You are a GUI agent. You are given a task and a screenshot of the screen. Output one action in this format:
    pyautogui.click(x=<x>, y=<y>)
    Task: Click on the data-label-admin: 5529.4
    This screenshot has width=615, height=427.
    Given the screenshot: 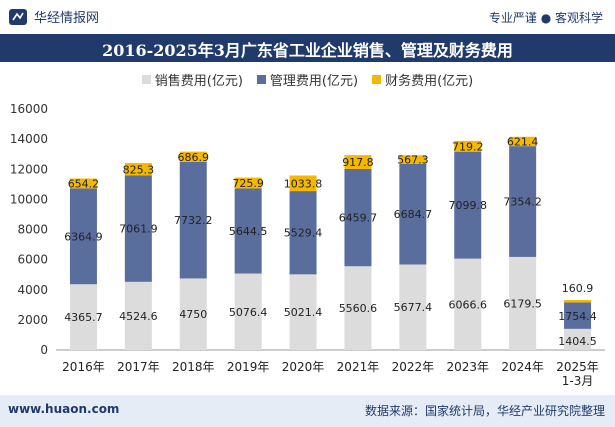 What is the action you would take?
    pyautogui.click(x=303, y=233)
    